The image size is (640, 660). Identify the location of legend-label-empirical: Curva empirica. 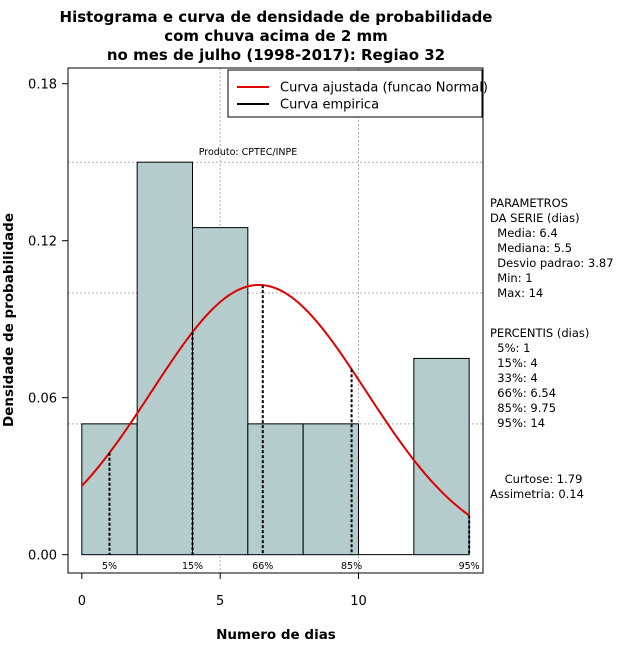
(329, 105).